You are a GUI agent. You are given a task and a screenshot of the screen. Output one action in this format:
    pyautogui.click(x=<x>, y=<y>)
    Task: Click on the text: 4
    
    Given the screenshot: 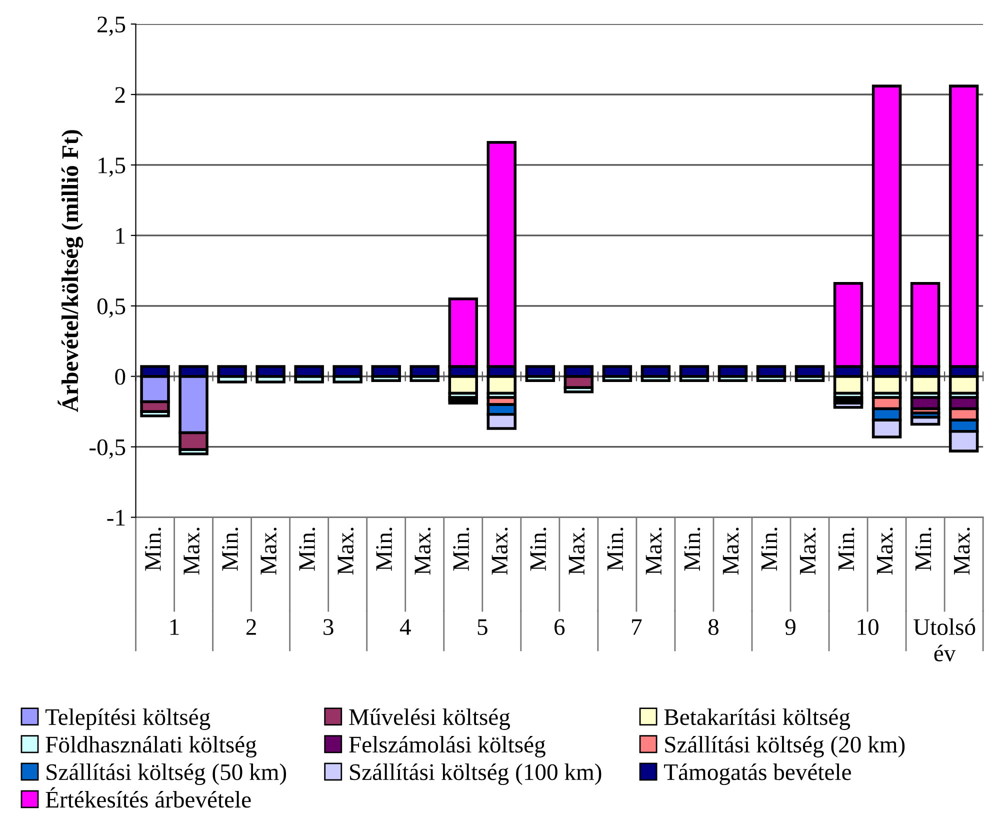 What is the action you would take?
    pyautogui.click(x=405, y=627)
    